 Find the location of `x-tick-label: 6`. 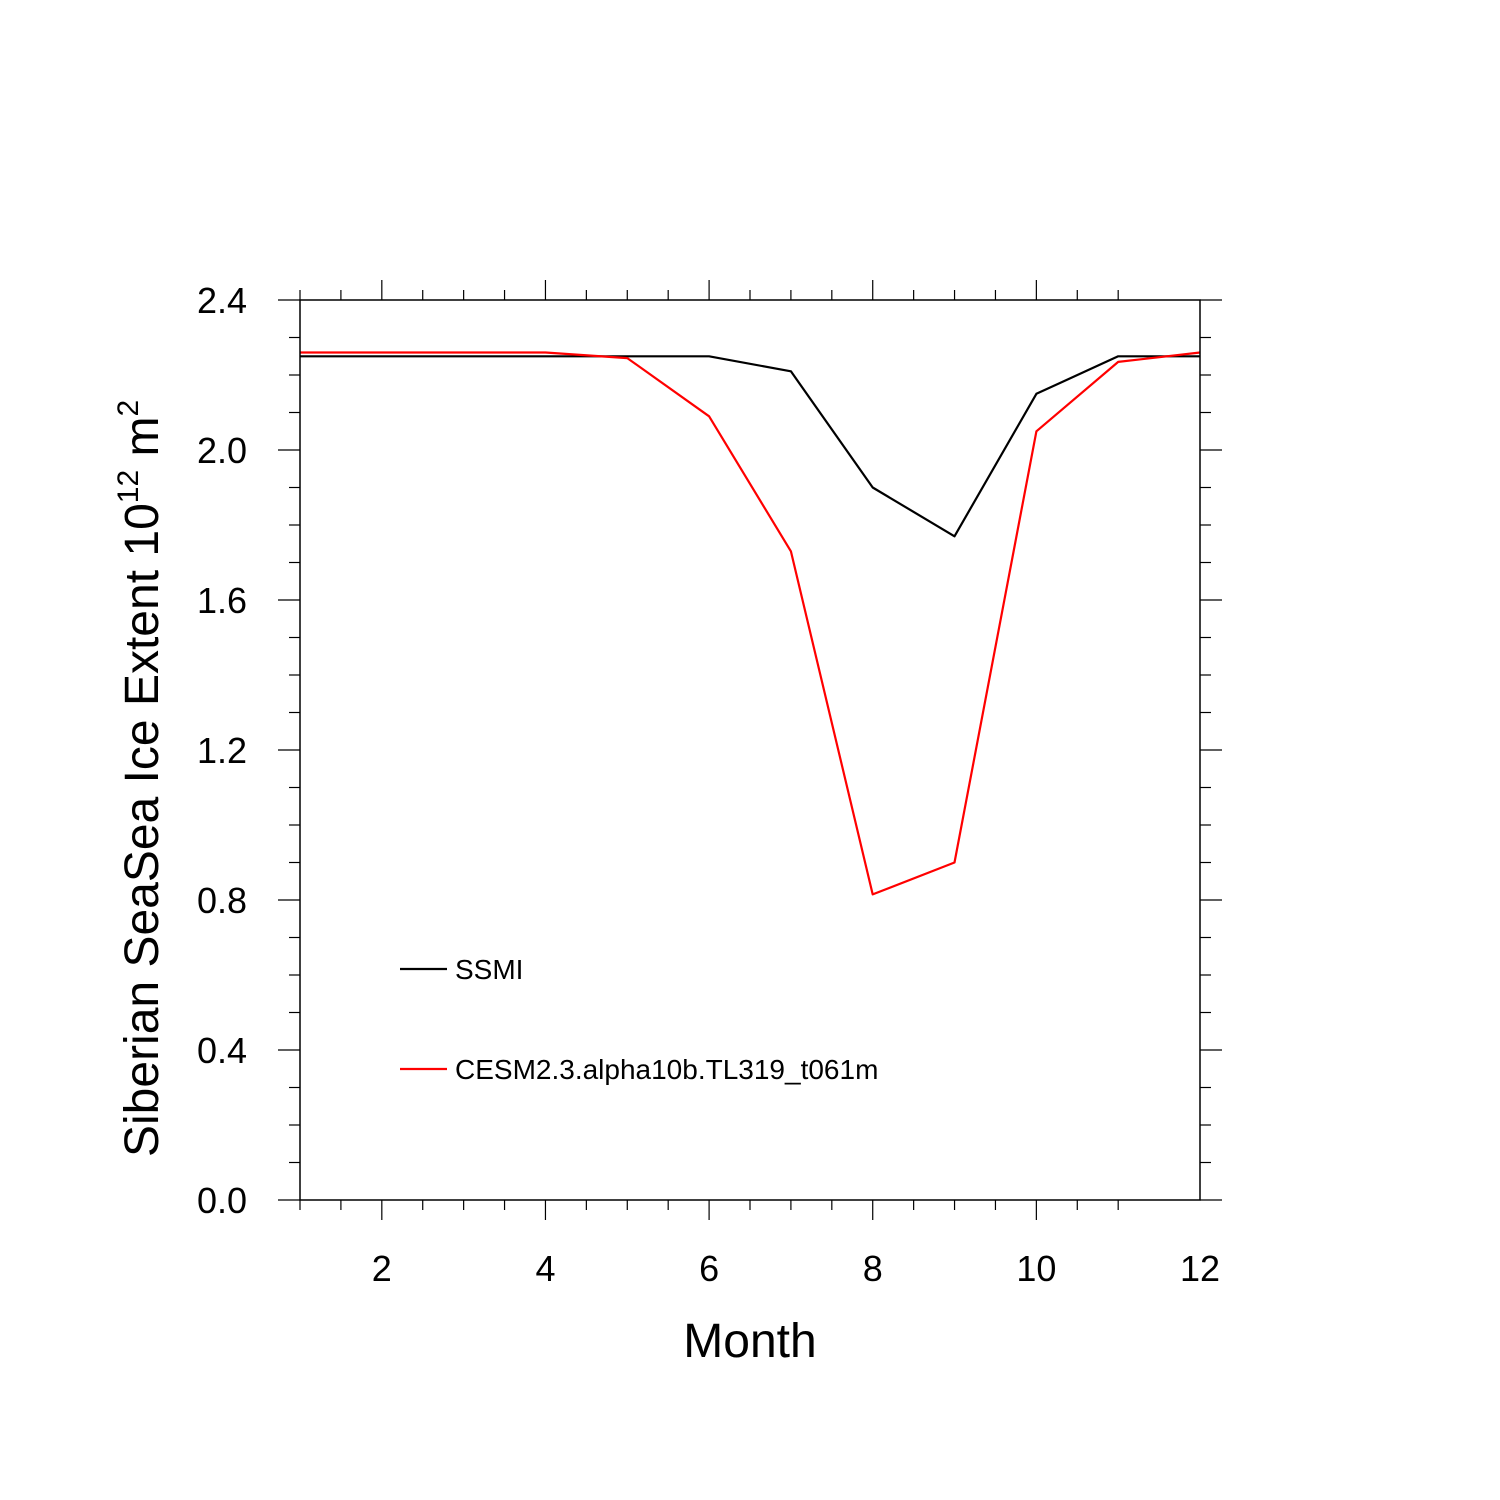

x-tick-label: 6 is located at coordinates (709, 1268).